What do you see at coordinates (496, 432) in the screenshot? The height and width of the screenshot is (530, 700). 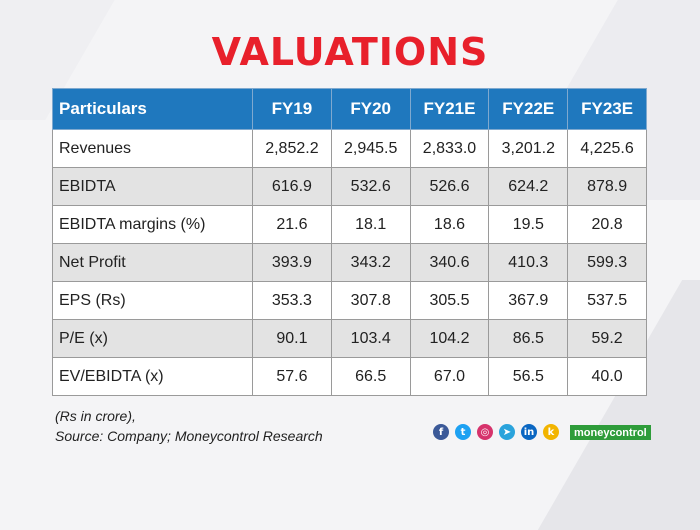 I see `social-icons: f t ◎ ➤ in k` at bounding box center [496, 432].